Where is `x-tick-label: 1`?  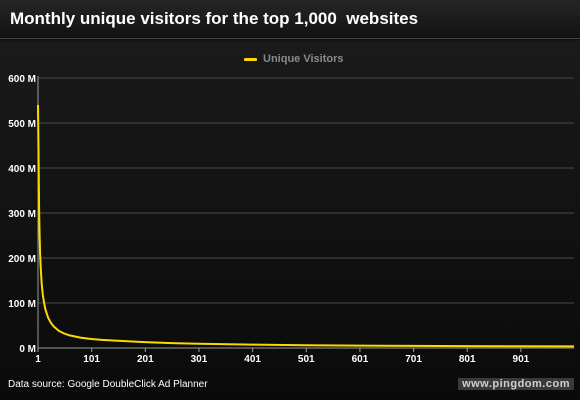
x-tick-label: 1 is located at coordinates (38, 359).